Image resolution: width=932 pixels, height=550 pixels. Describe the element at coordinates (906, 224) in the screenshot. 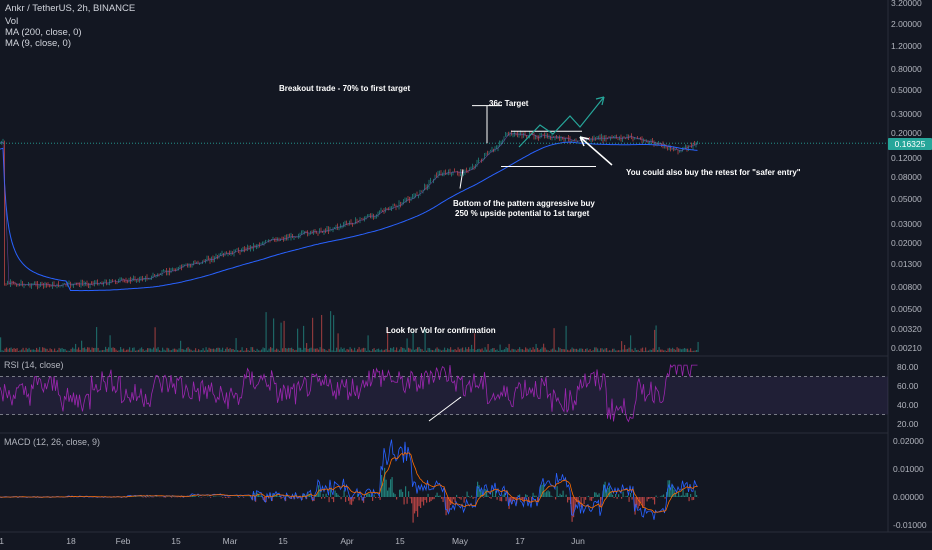

I see `price-tick-label: 0.03000` at that location.